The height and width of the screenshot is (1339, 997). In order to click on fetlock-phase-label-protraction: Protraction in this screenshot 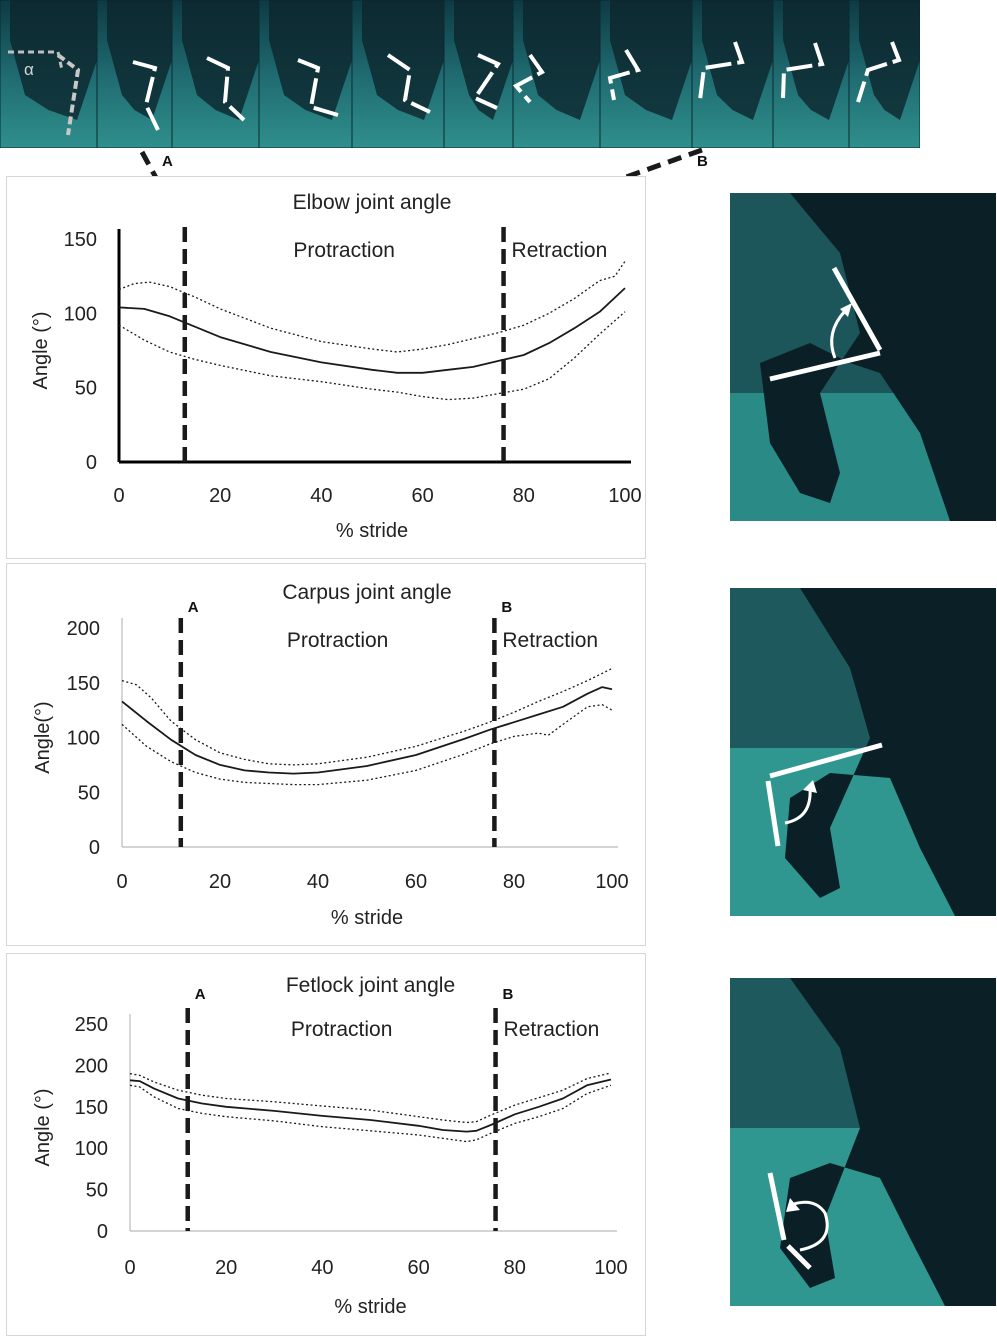, I will do `click(342, 1029)`.